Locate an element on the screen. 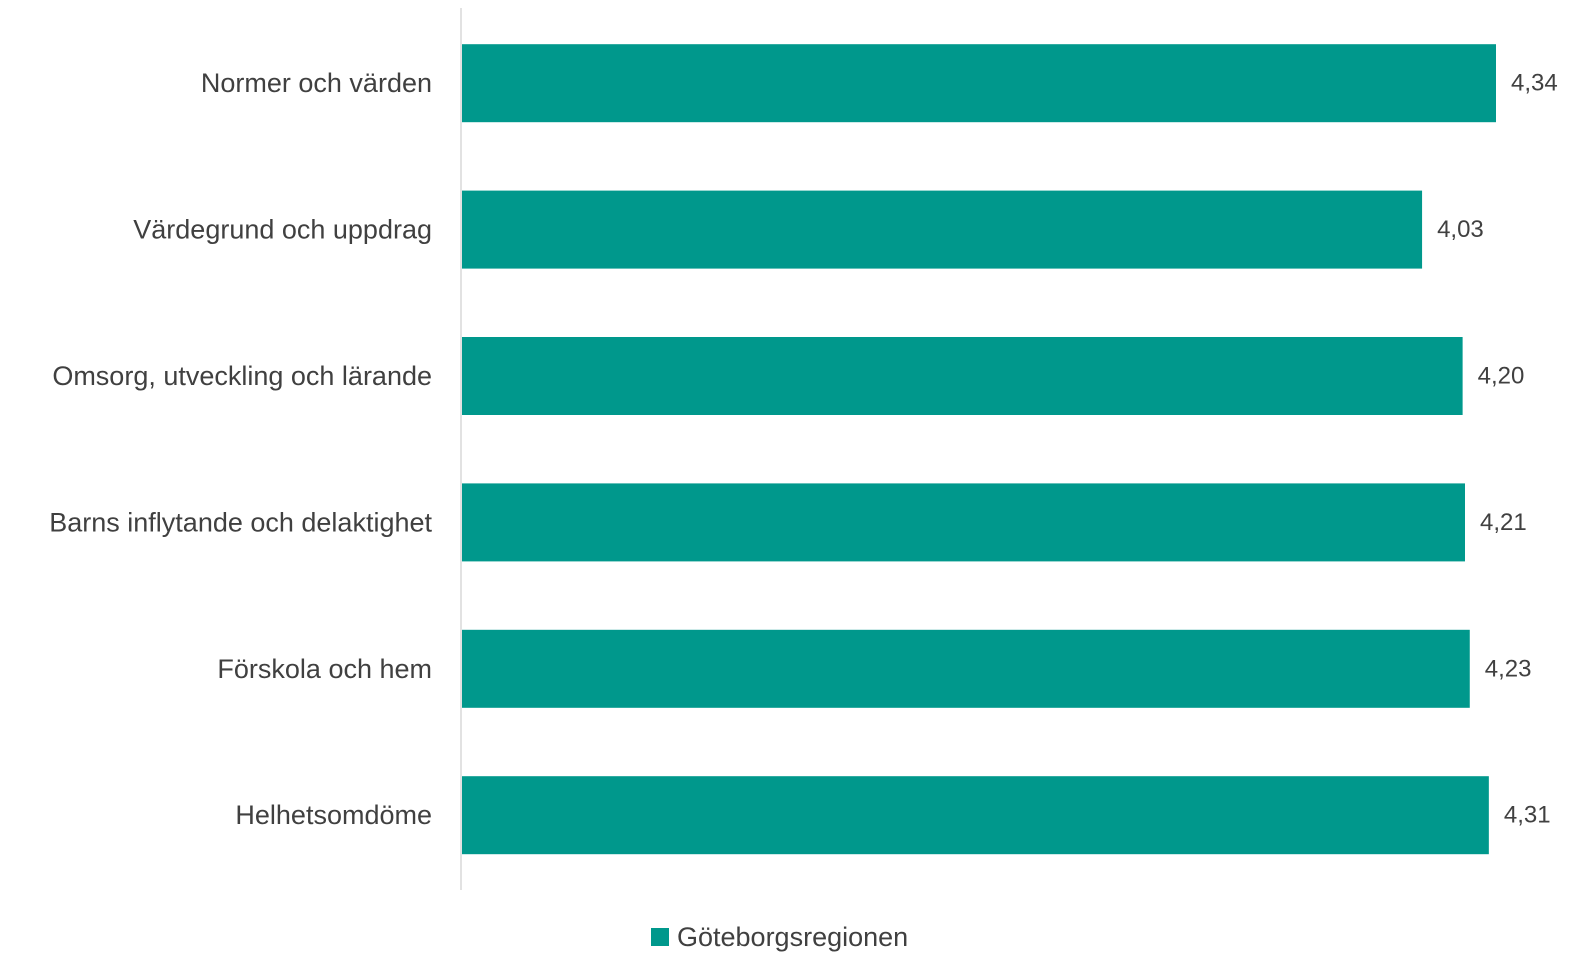 This screenshot has height=960, width=1574. data-label: 4,20 is located at coordinates (1501, 376).